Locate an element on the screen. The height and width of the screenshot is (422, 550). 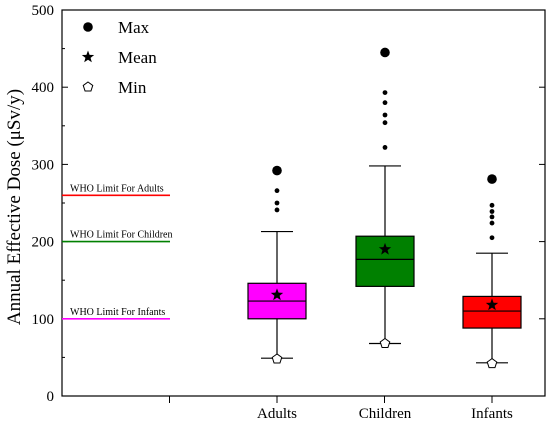
legend-label: Max is located at coordinates (134, 27).